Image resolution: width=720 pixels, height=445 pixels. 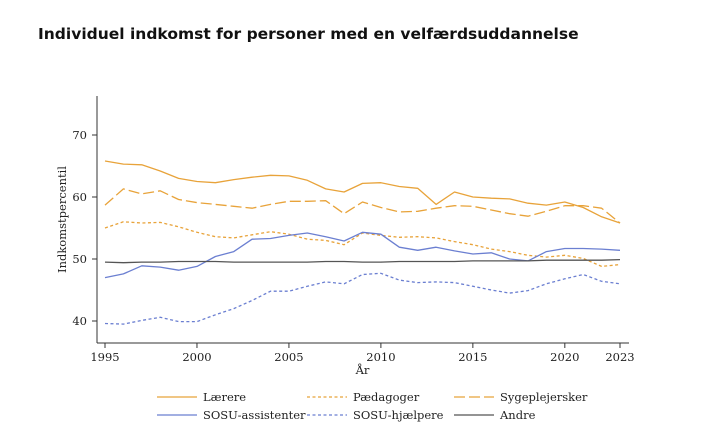 I want to click on y-tick-label-70: 70, so click(x=79, y=135).